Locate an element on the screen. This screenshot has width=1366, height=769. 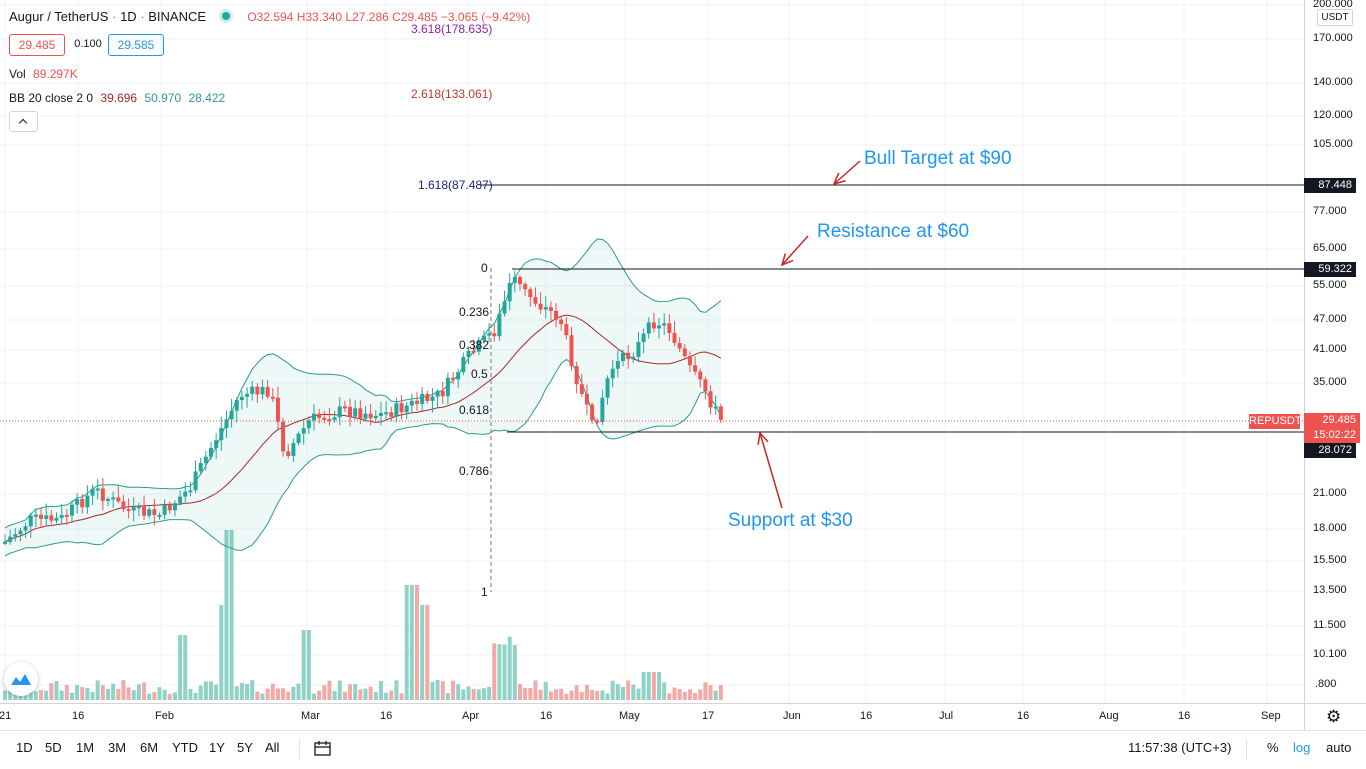
range-button: 3M is located at coordinates (117, 747).